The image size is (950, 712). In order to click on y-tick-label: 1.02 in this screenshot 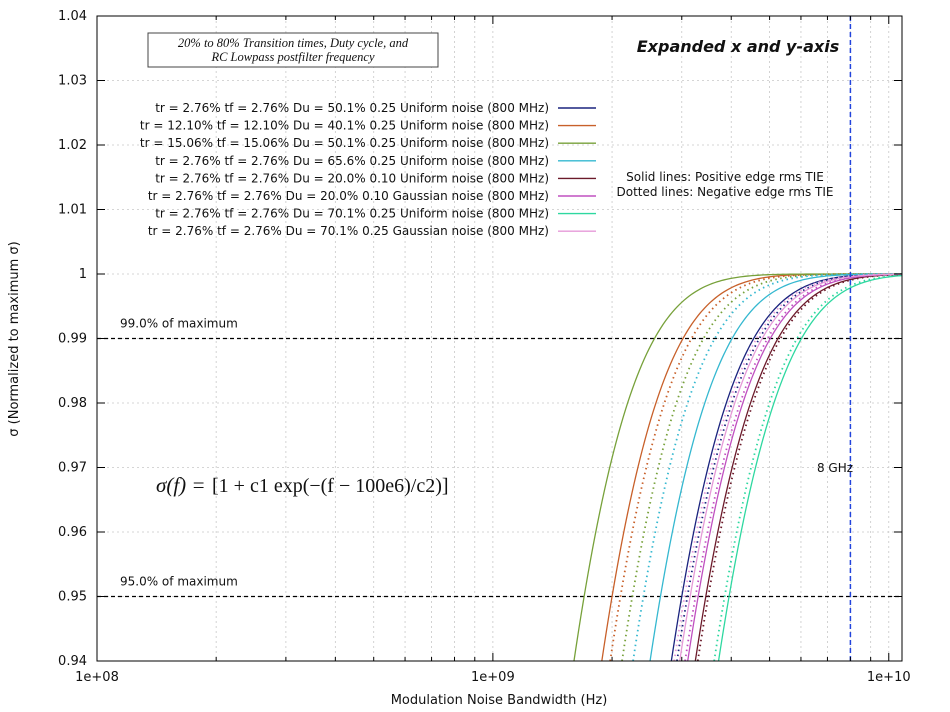, I will do `click(72, 145)`.